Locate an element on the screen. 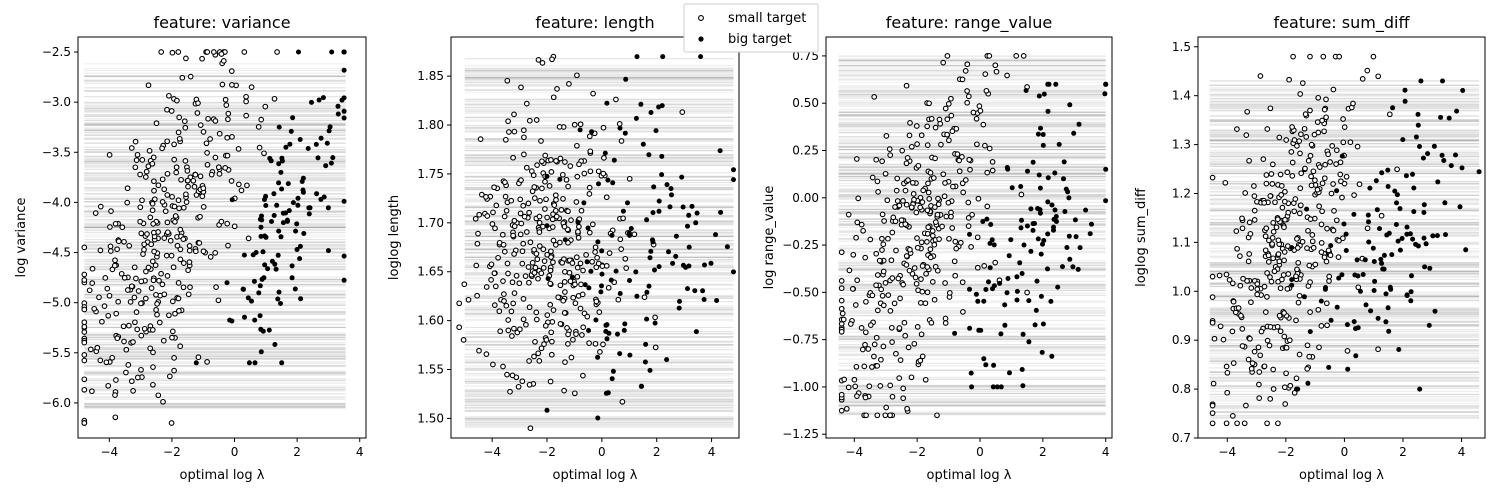 This screenshot has height=504, width=1500. y-tick-label: −6.0 is located at coordinates (56, 403).